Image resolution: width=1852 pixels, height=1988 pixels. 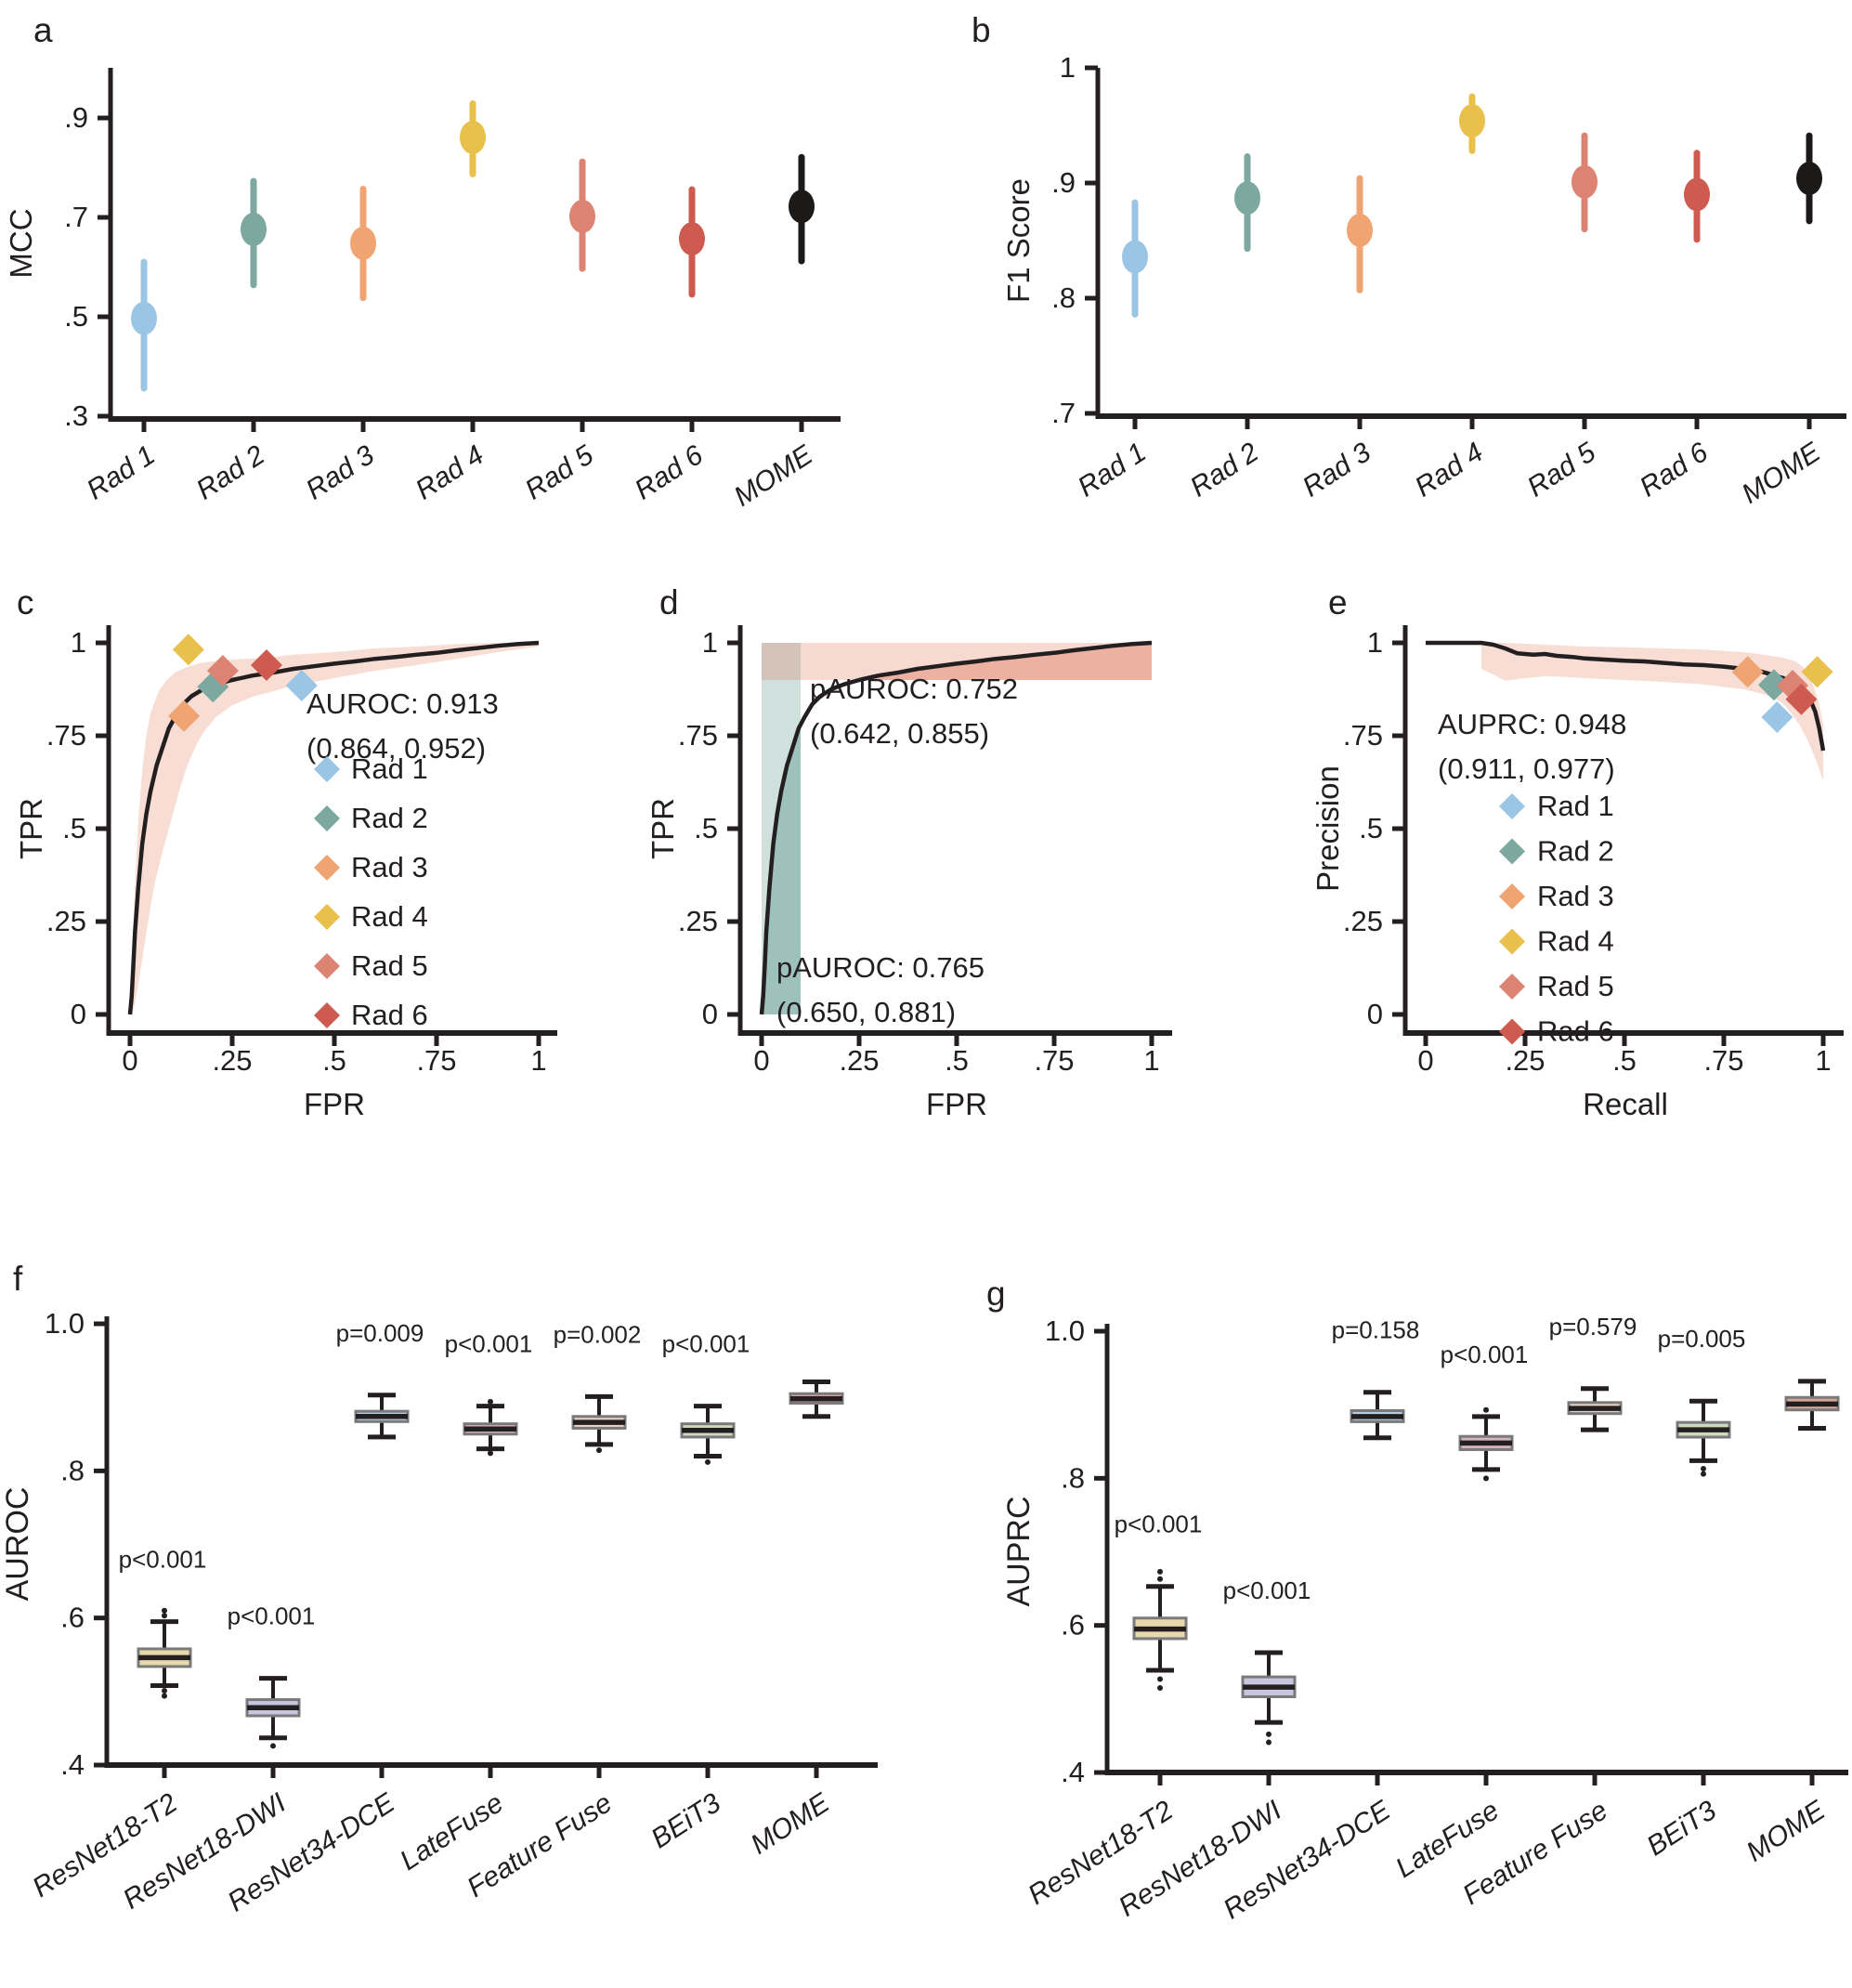 I want to click on legend-item-rad-3: Rad 3, so click(x=1556, y=896).